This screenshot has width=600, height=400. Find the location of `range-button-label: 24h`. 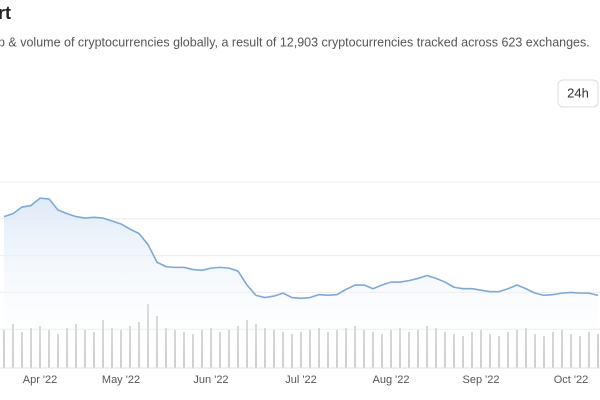

range-button-label: 24h is located at coordinates (578, 92).